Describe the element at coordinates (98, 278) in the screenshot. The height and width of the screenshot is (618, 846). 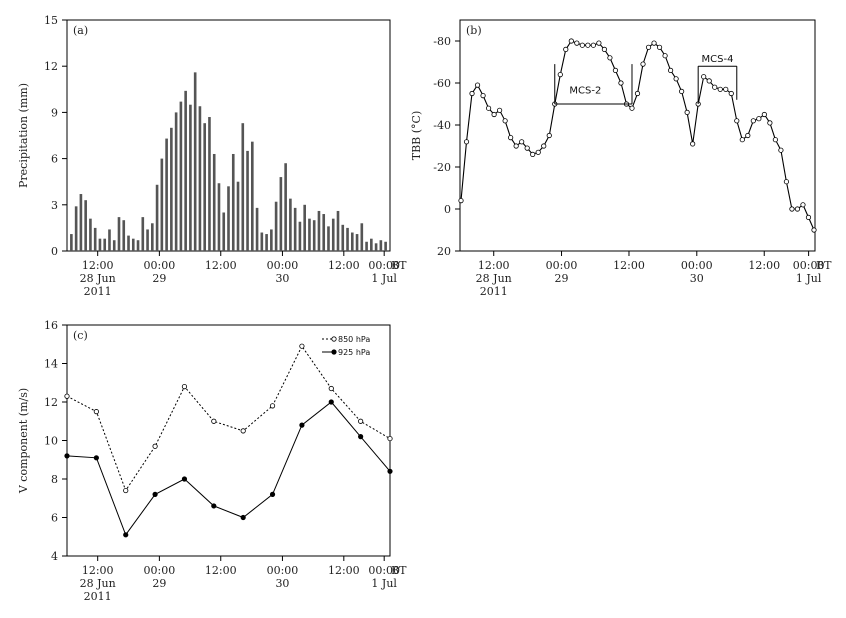
I see `x-tick-label: 28 Jun` at that location.